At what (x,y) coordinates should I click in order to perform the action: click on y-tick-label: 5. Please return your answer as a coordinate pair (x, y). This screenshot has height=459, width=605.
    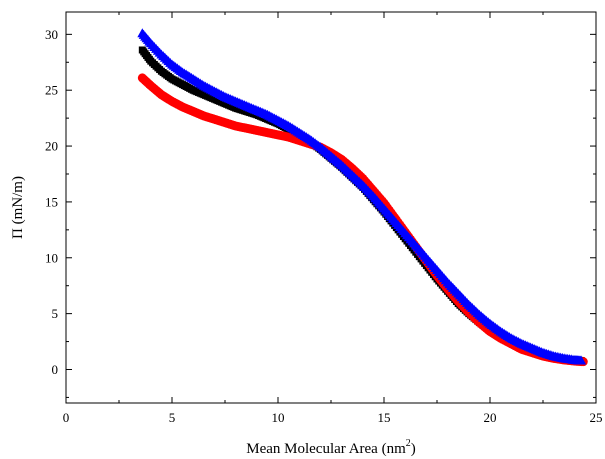
    Looking at the image, I should click on (55, 313).